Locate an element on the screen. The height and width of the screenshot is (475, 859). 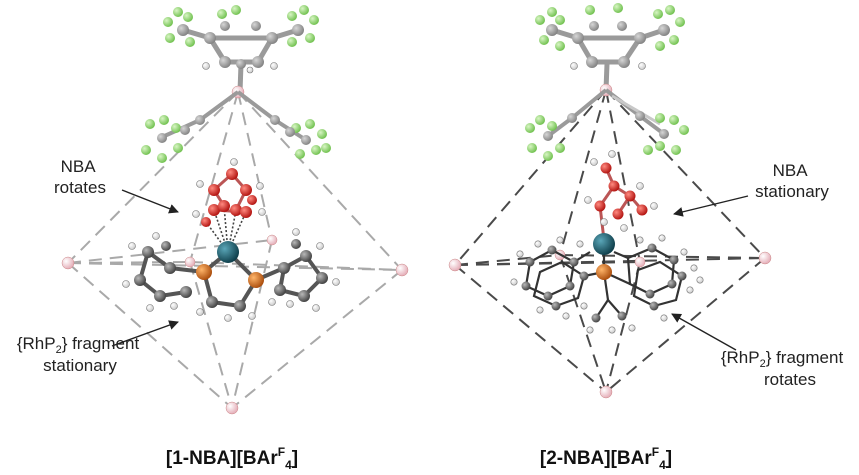
right-caption: [2-NBA][BArF4] is located at coordinates (606, 458).